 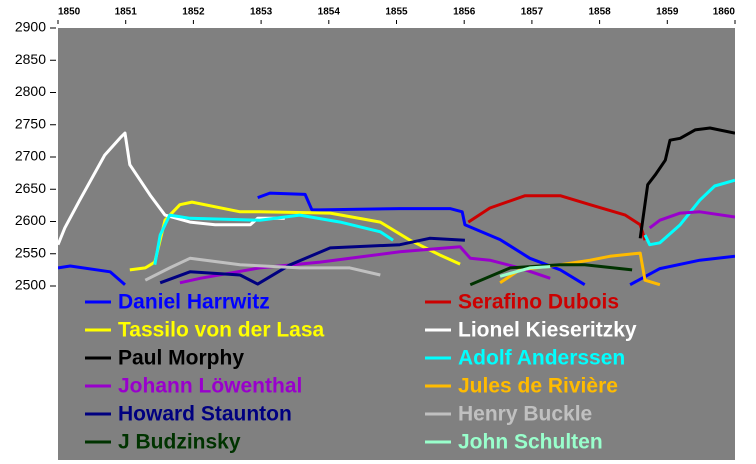 I want to click on x-tick-label: 1857, so click(x=532, y=12).